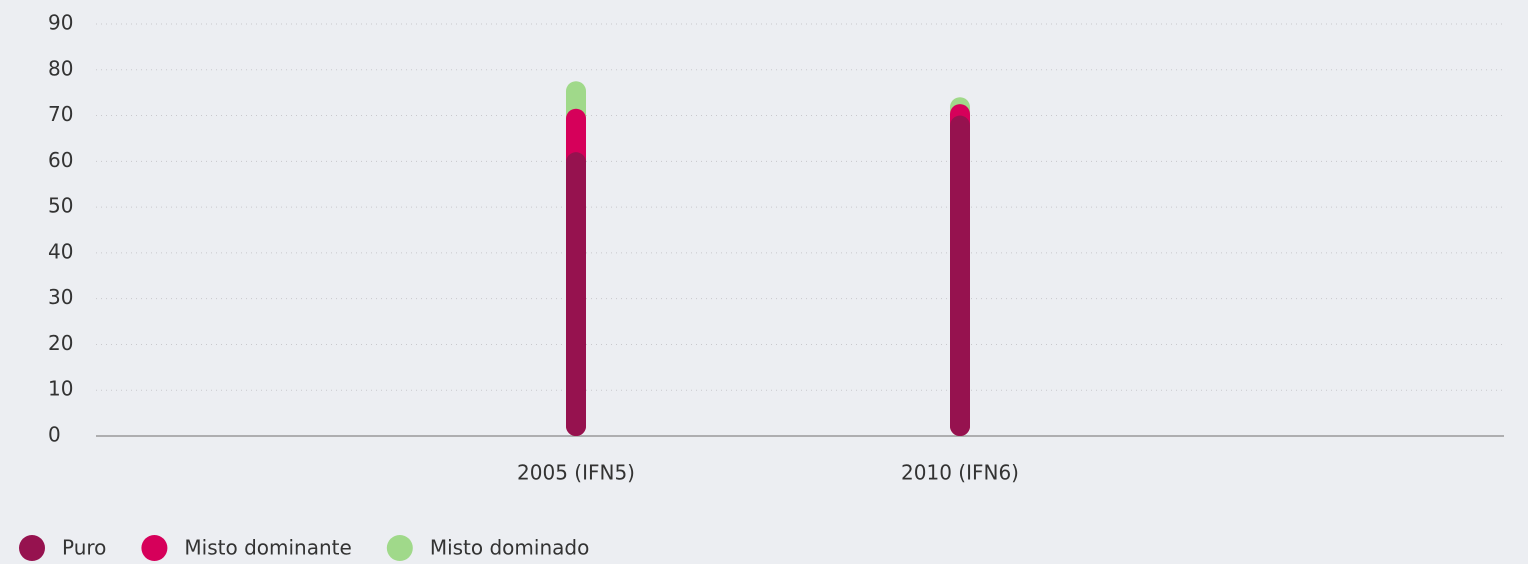  Describe the element at coordinates (267, 548) in the screenshot. I see `legend-label: Misto dominante` at that location.